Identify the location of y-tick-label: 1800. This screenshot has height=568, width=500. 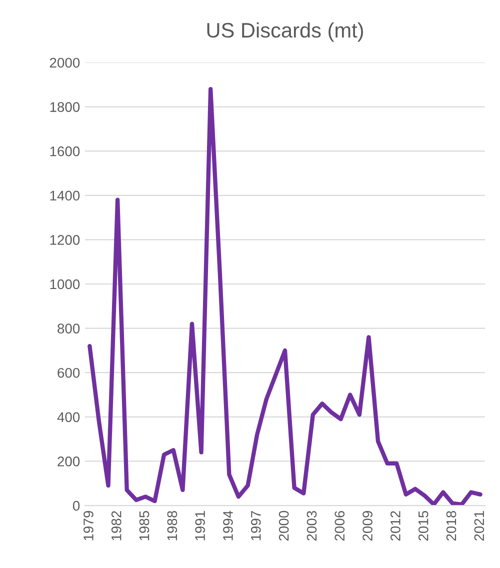
(65, 107).